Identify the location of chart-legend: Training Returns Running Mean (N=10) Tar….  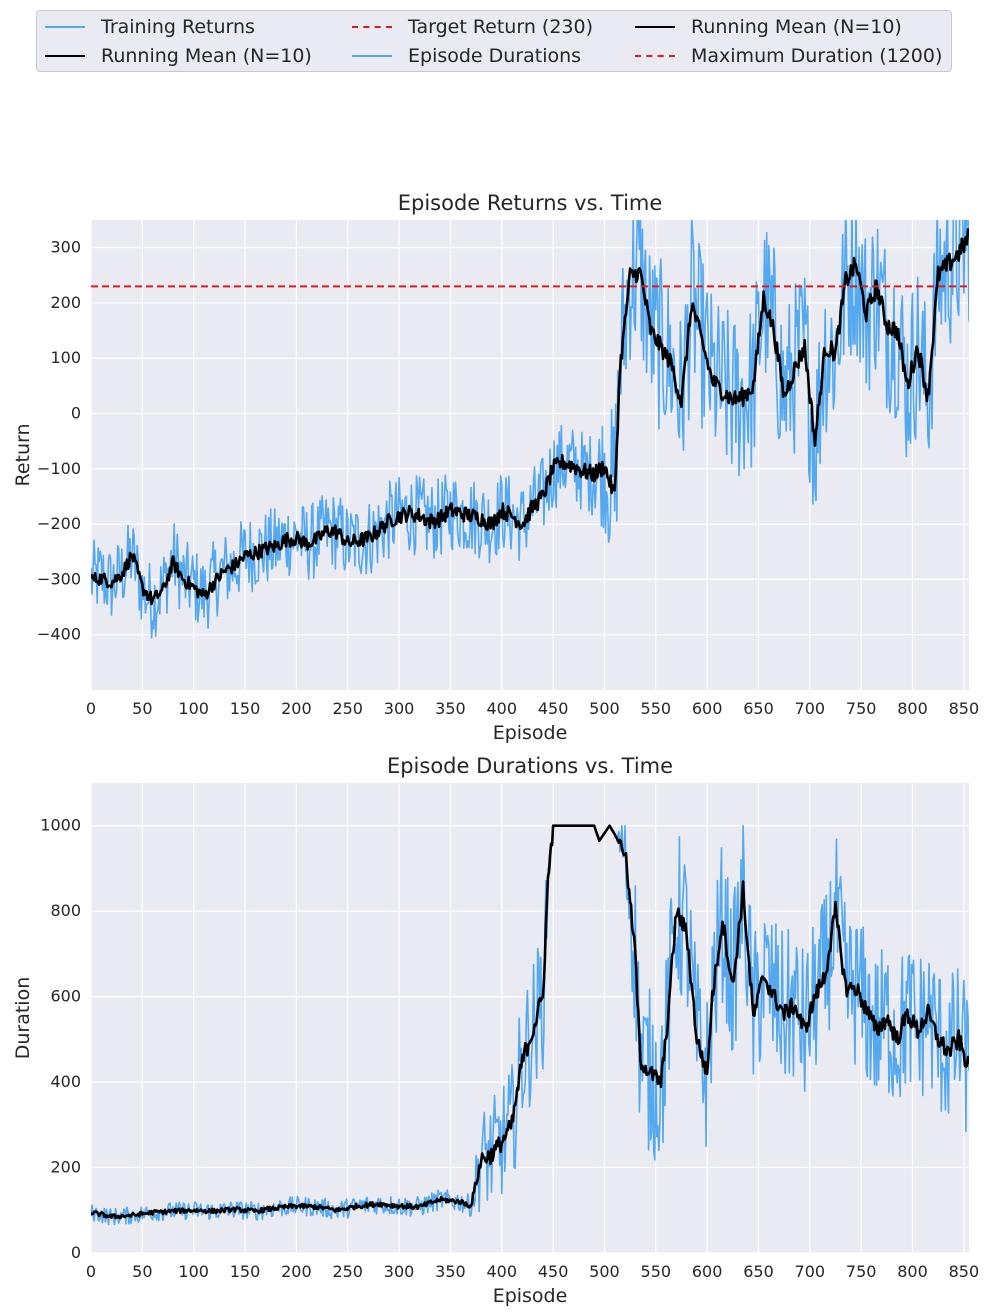
(494, 41).